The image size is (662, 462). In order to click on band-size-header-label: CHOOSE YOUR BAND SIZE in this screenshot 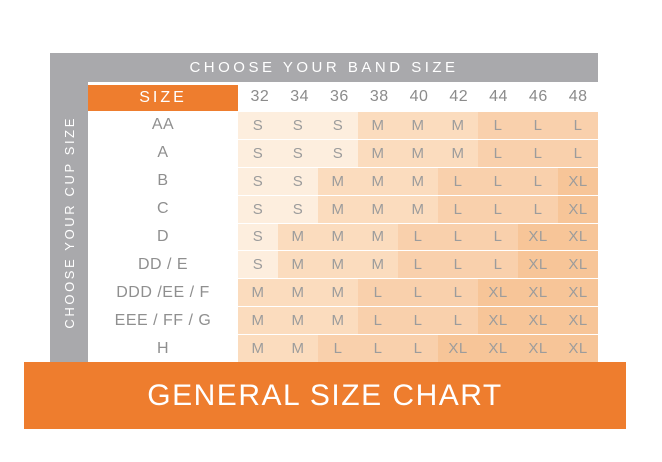, I will do `click(324, 67)`.